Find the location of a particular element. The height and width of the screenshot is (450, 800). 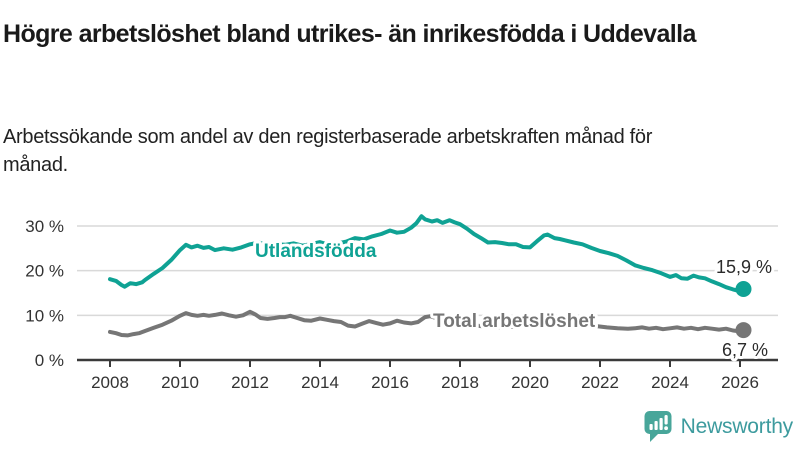

x-tick-label: 2022 is located at coordinates (600, 382).